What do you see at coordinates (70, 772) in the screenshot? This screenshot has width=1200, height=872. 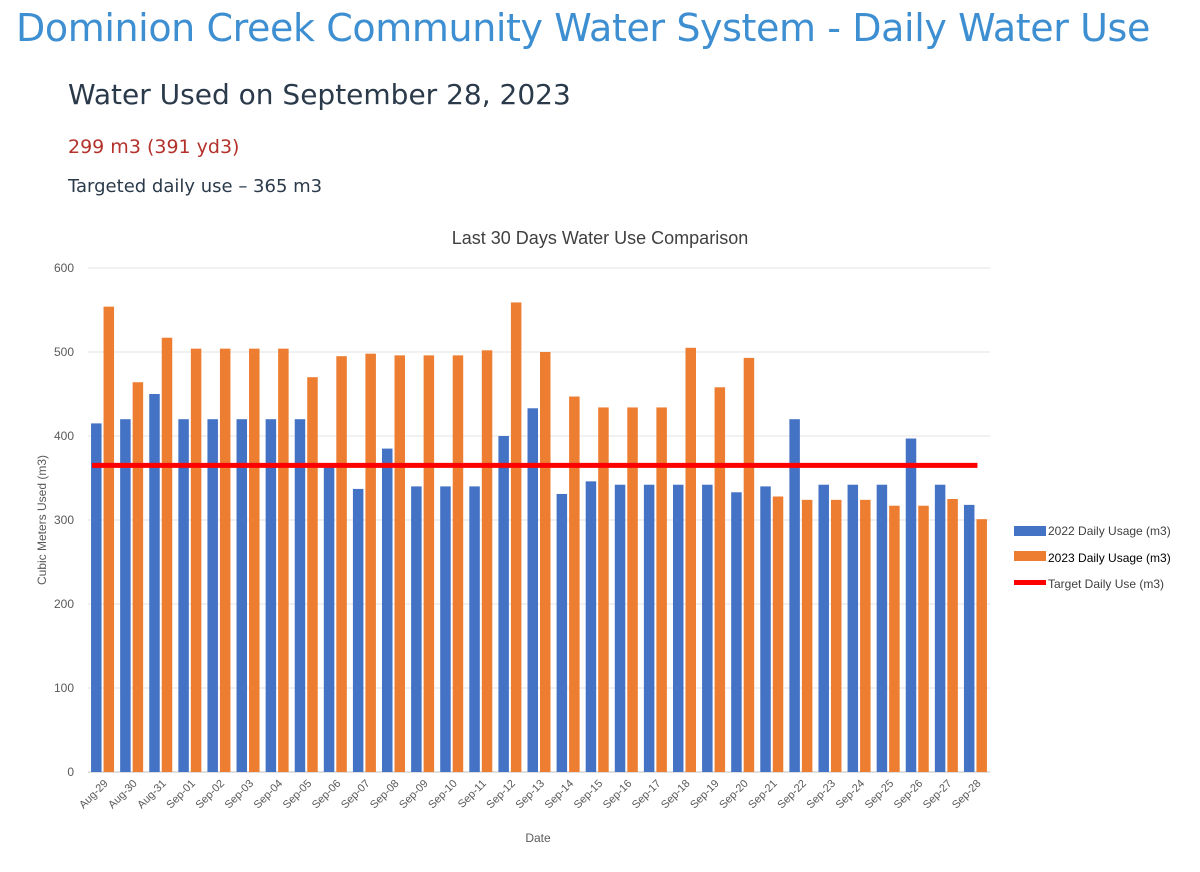 I see `y-tick-label: 0` at bounding box center [70, 772].